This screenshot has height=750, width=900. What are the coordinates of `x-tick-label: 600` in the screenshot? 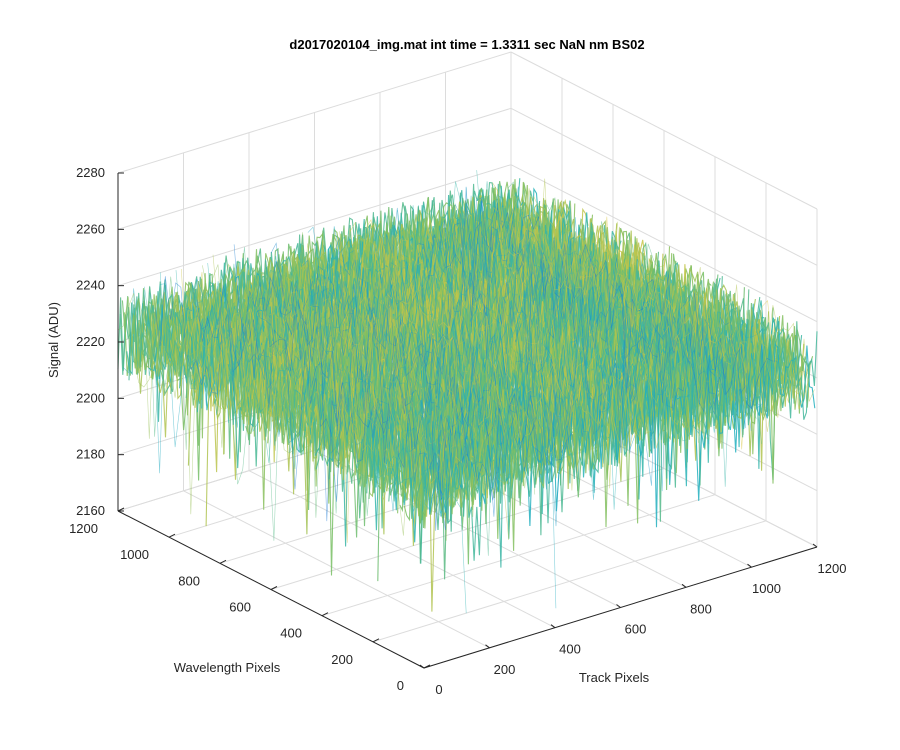 It's located at (636, 629).